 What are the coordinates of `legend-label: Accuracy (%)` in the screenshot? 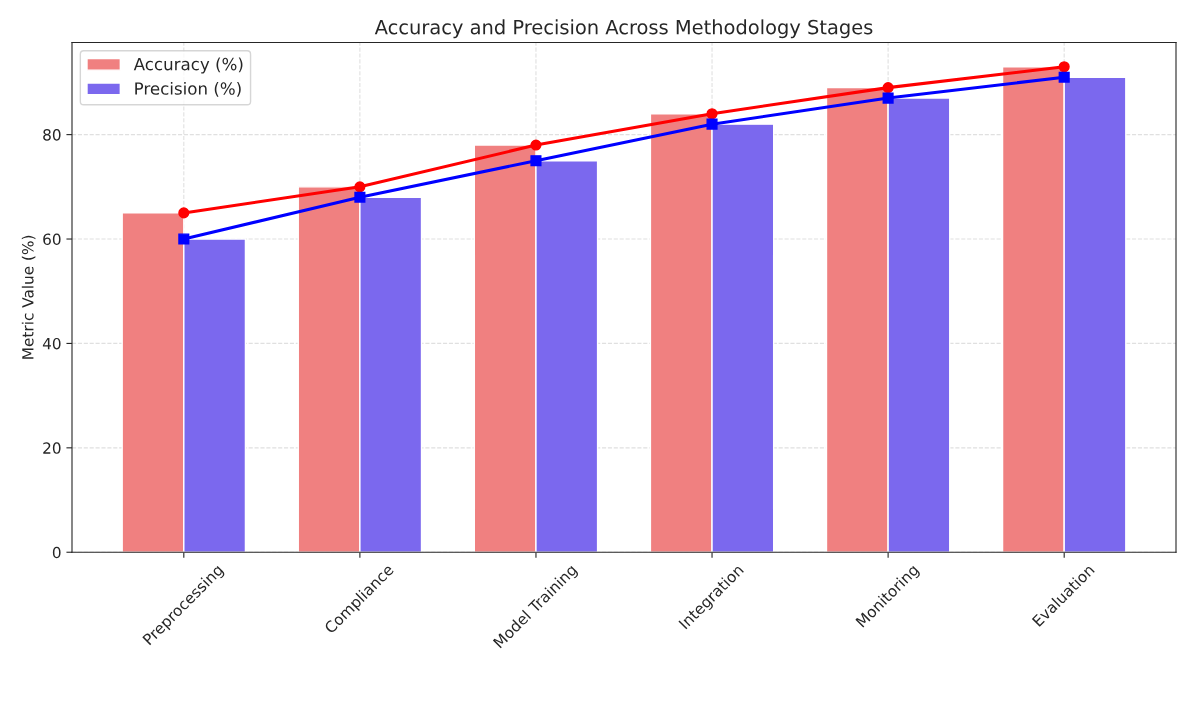 It's located at (188, 65).